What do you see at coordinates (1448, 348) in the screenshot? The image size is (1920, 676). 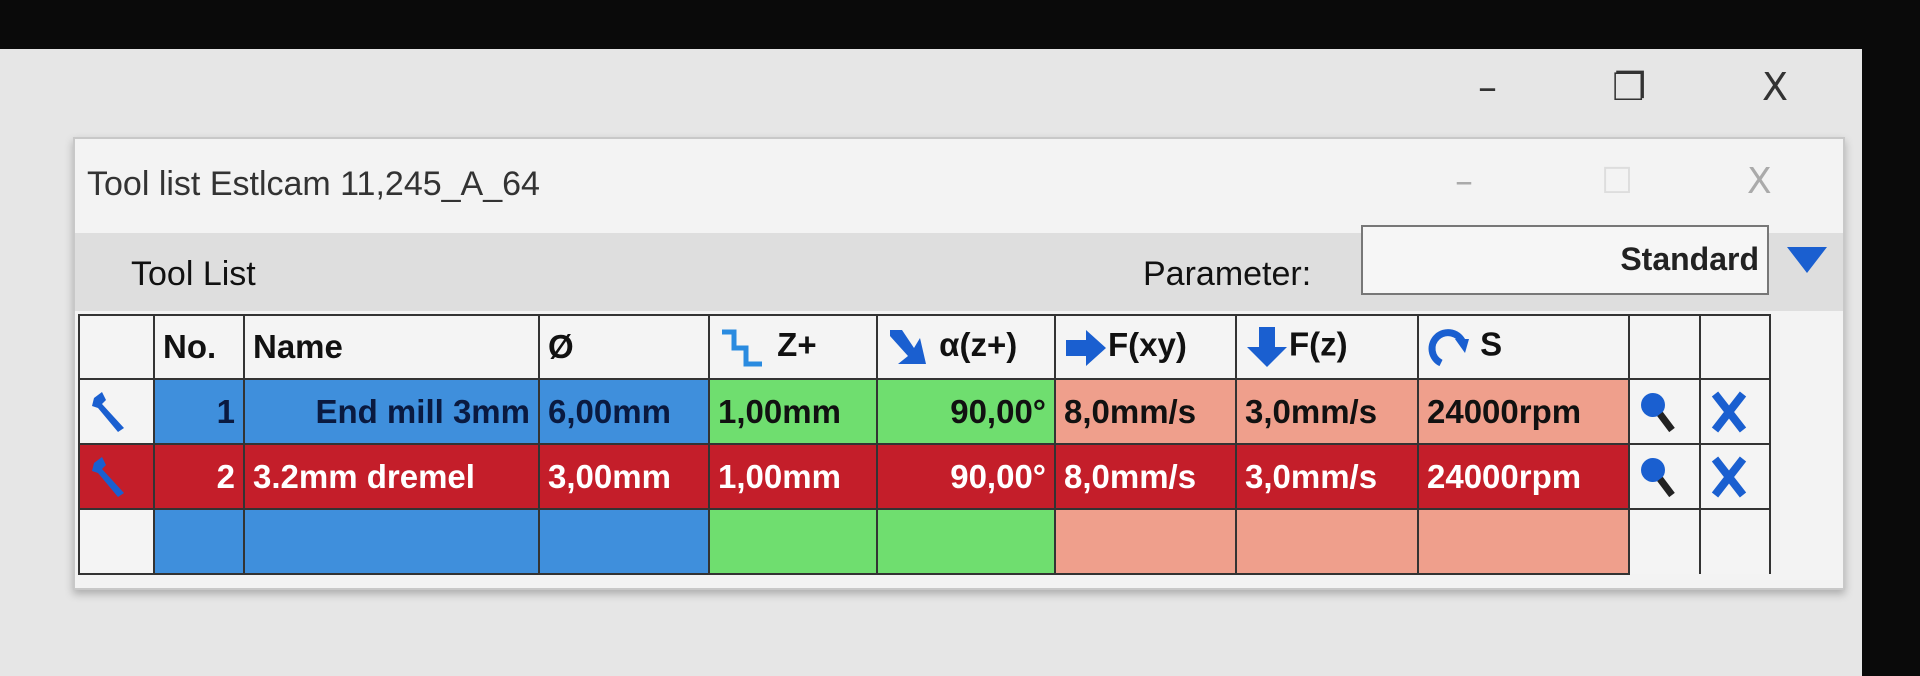 I see `spindle-rotation-icon` at bounding box center [1448, 348].